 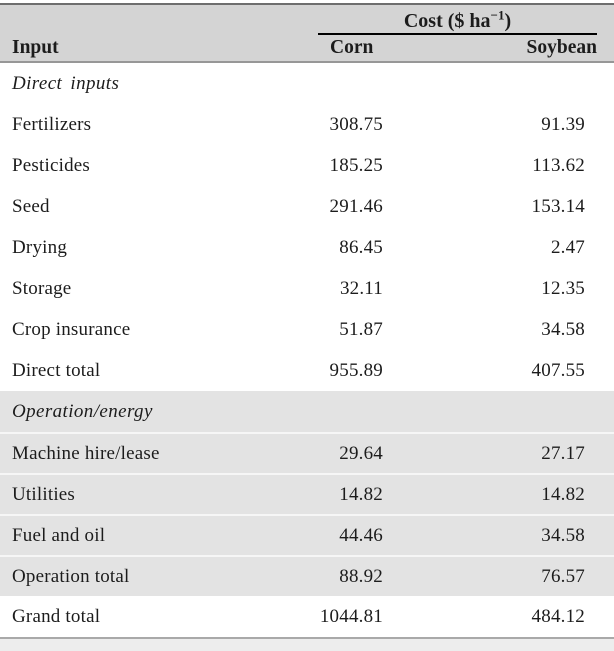 What do you see at coordinates (563, 124) in the screenshot?
I see `soybean-value: 91.39` at bounding box center [563, 124].